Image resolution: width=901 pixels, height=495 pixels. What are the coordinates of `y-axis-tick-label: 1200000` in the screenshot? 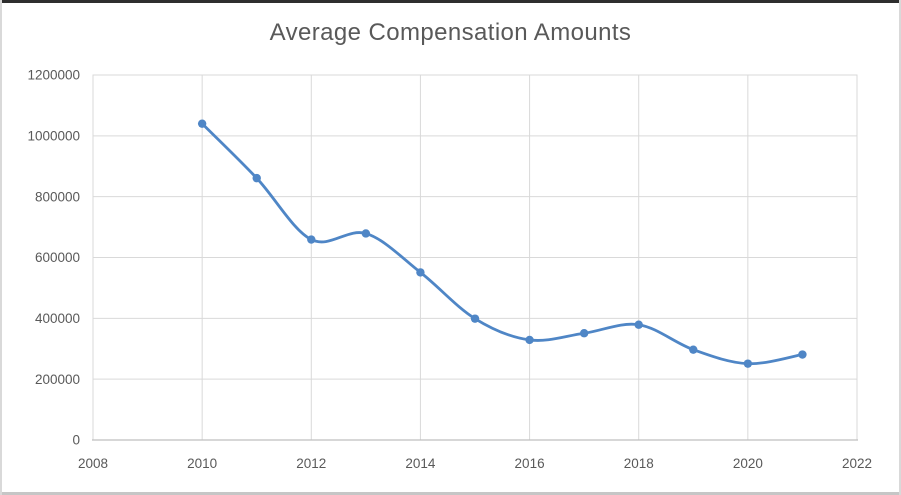 It's located at (53, 75).